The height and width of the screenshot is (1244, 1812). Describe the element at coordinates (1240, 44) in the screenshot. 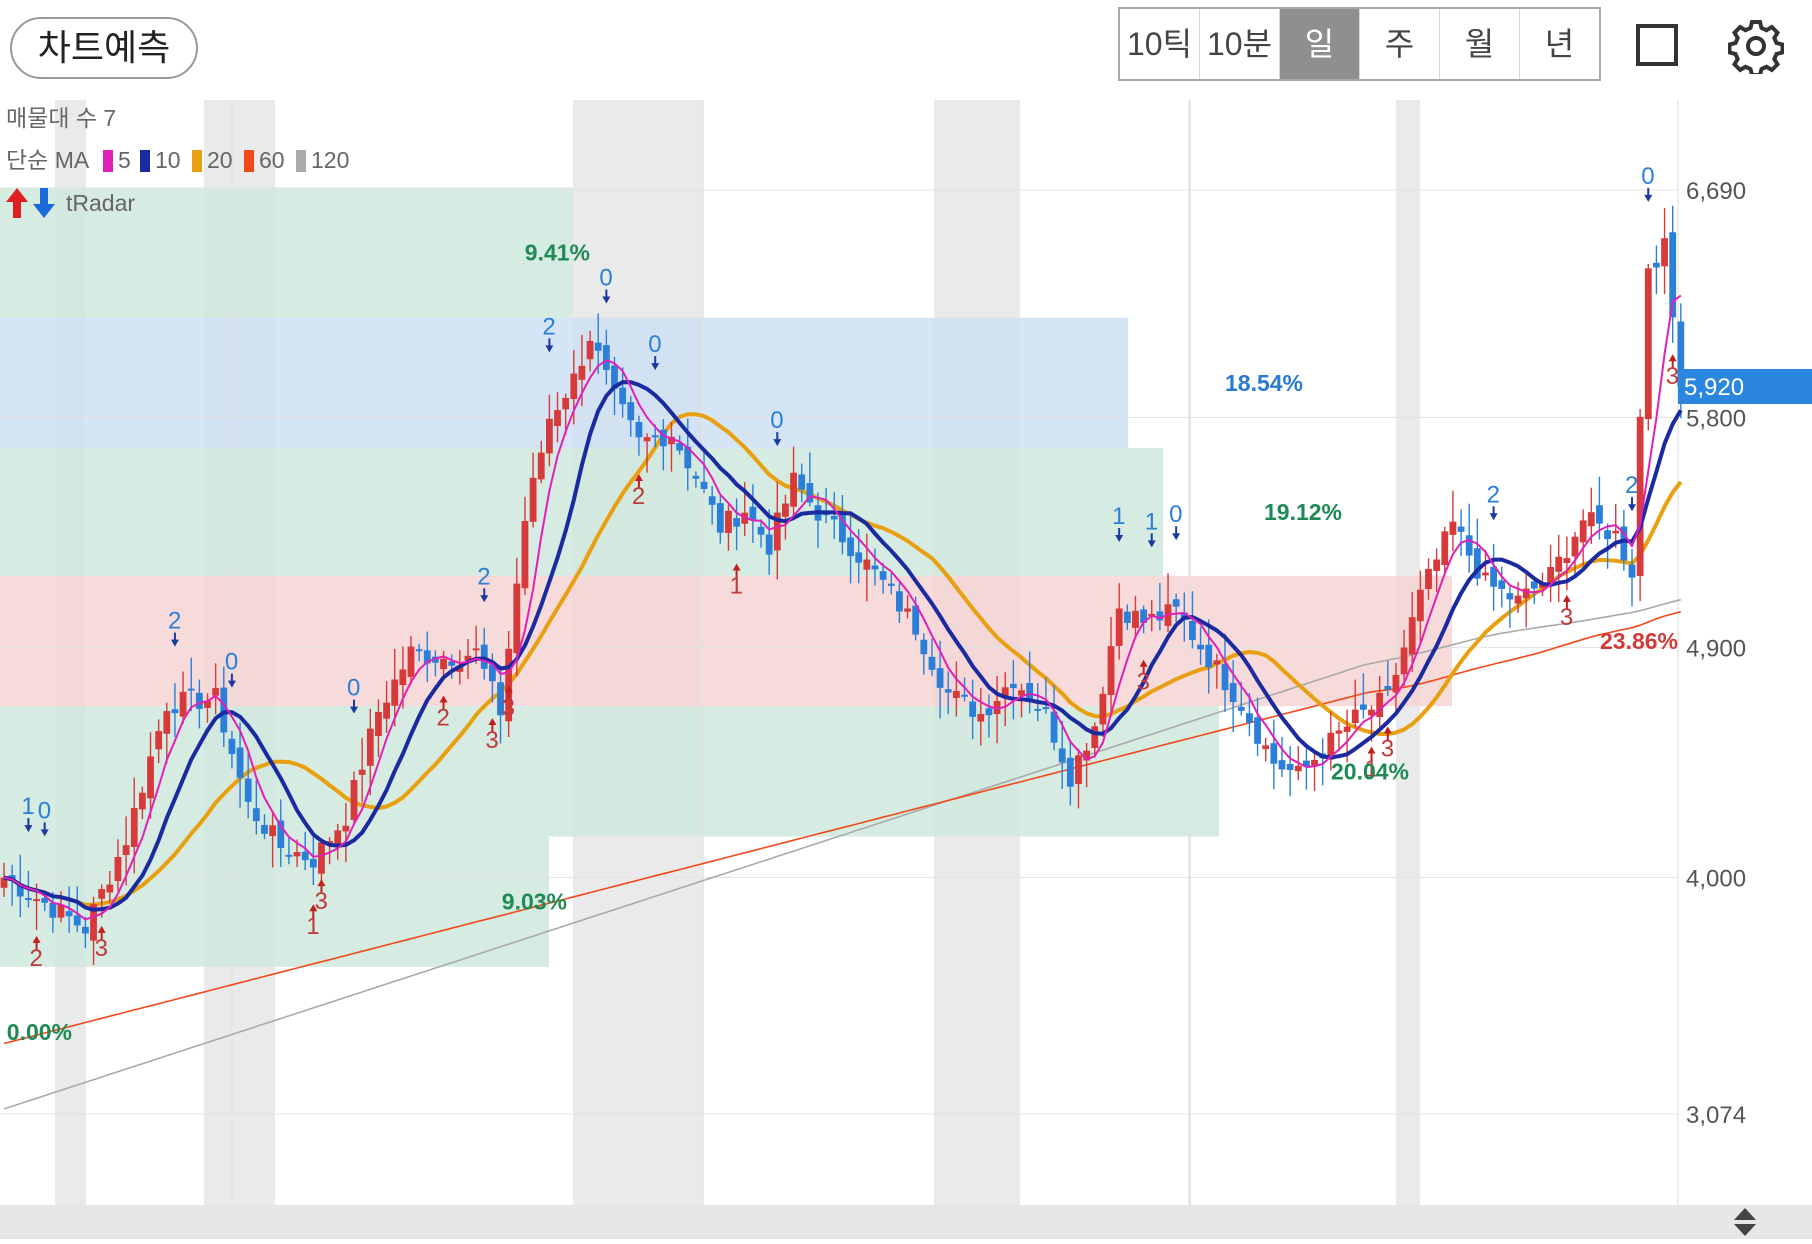

I see `period-10min-button: 10분` at that location.